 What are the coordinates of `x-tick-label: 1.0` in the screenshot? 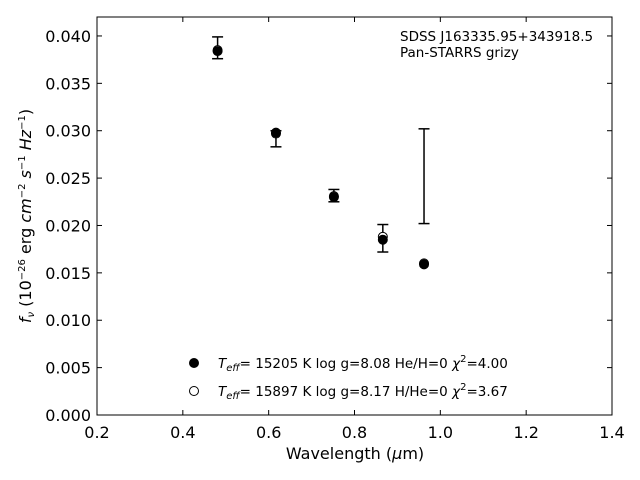 It's located at (440, 432).